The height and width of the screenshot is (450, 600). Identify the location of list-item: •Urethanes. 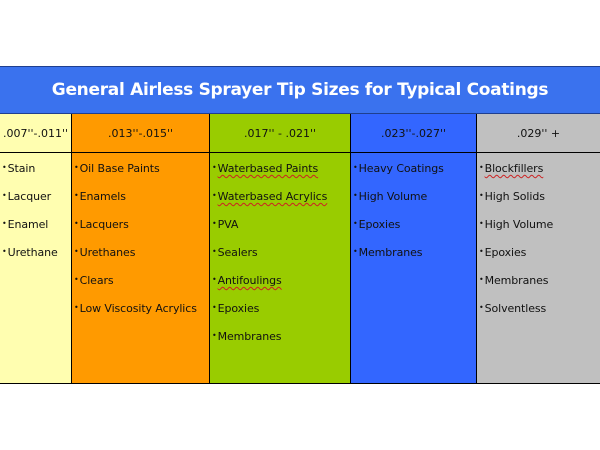
(105, 252).